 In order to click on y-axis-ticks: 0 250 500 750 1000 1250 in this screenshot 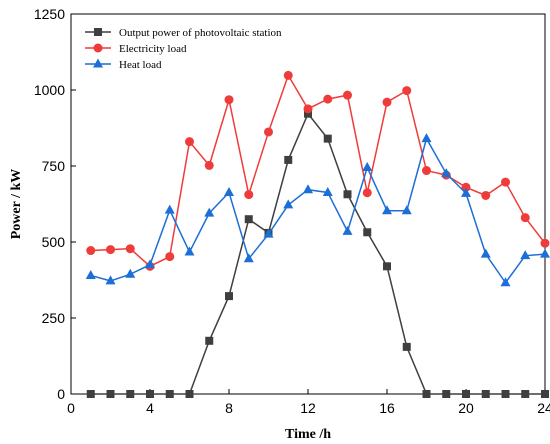, I will do `click(55, 204)`.